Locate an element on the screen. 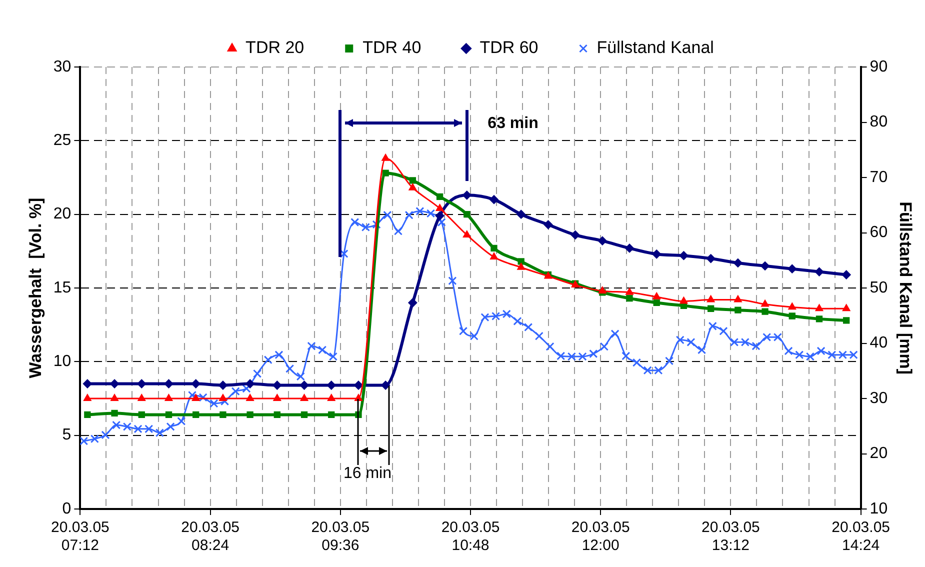 Image resolution: width=925 pixels, height=567 pixels. y-tick-label: 20 is located at coordinates (62, 214).